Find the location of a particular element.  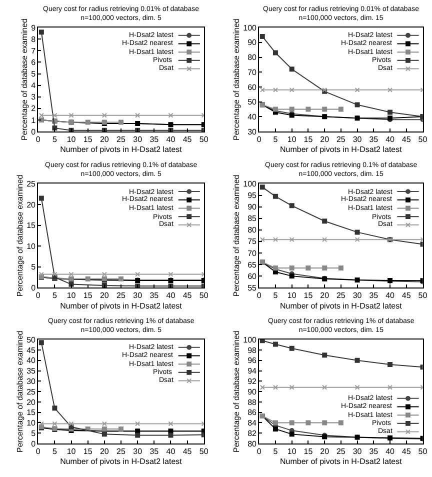

y-tick-label: 6 is located at coordinates (33, 62).